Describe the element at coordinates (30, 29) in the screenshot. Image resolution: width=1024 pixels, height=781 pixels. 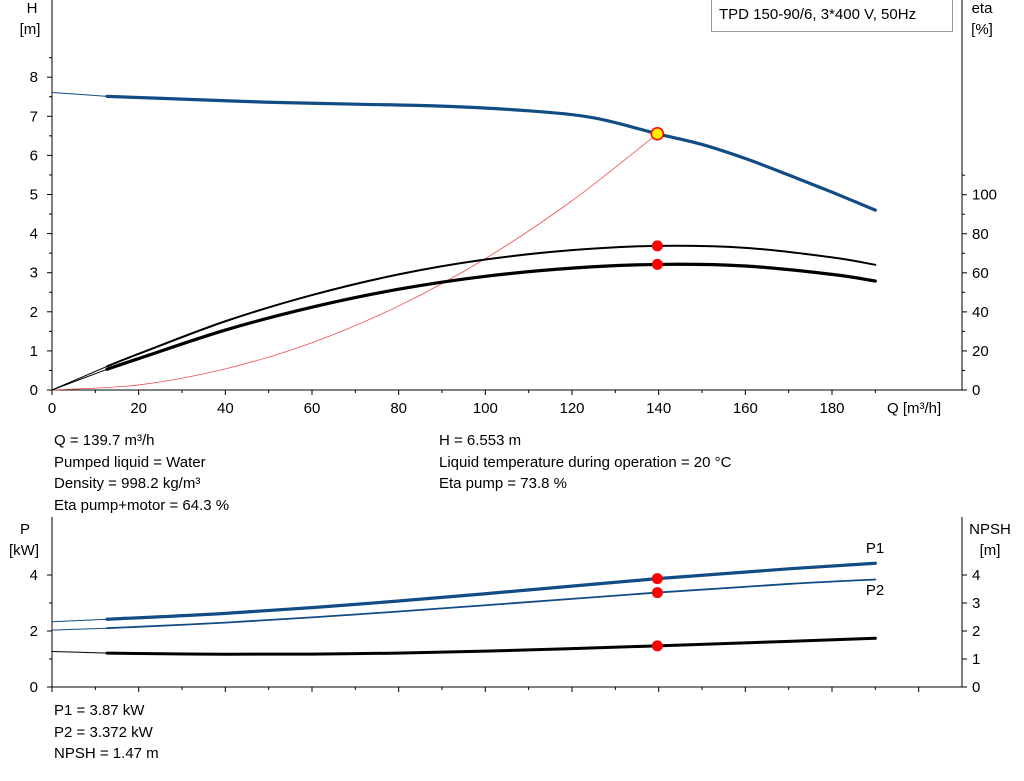
I see `y-left-axis-unit: [m]` at that location.